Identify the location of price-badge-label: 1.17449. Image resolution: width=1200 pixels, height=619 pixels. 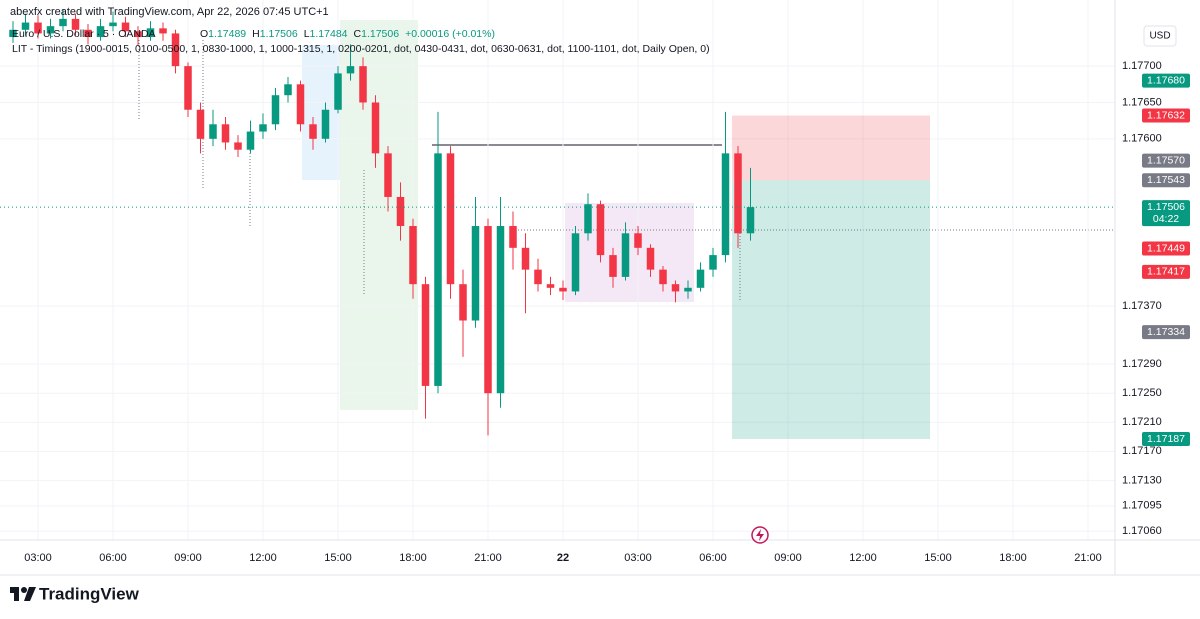
(1166, 248).